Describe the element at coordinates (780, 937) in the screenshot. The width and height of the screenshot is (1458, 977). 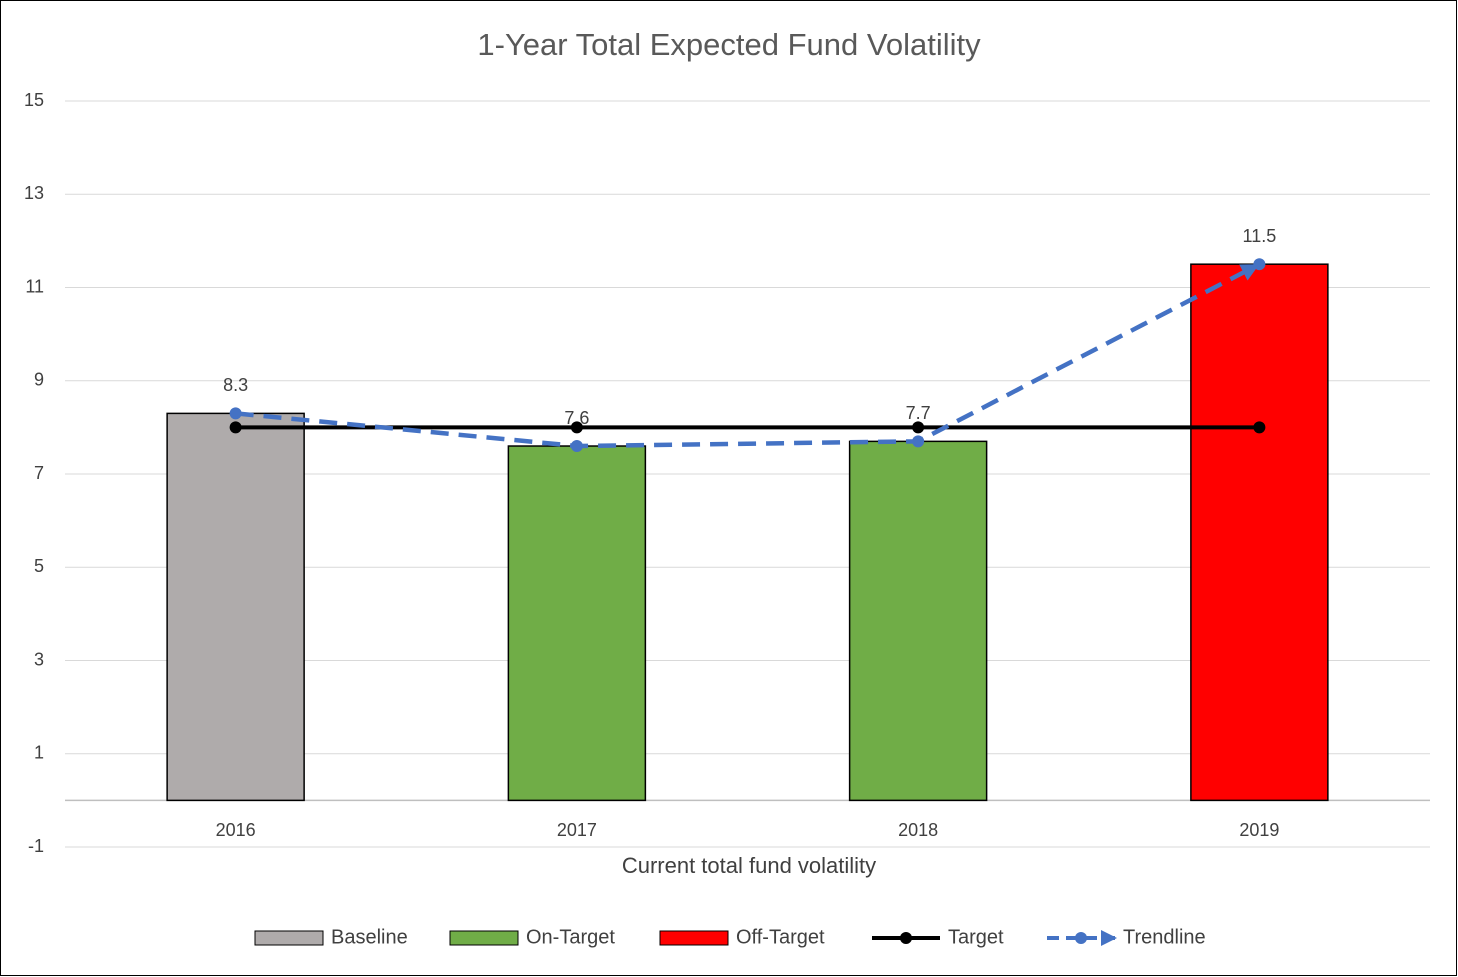
I see `legend-label: Off-Target` at that location.